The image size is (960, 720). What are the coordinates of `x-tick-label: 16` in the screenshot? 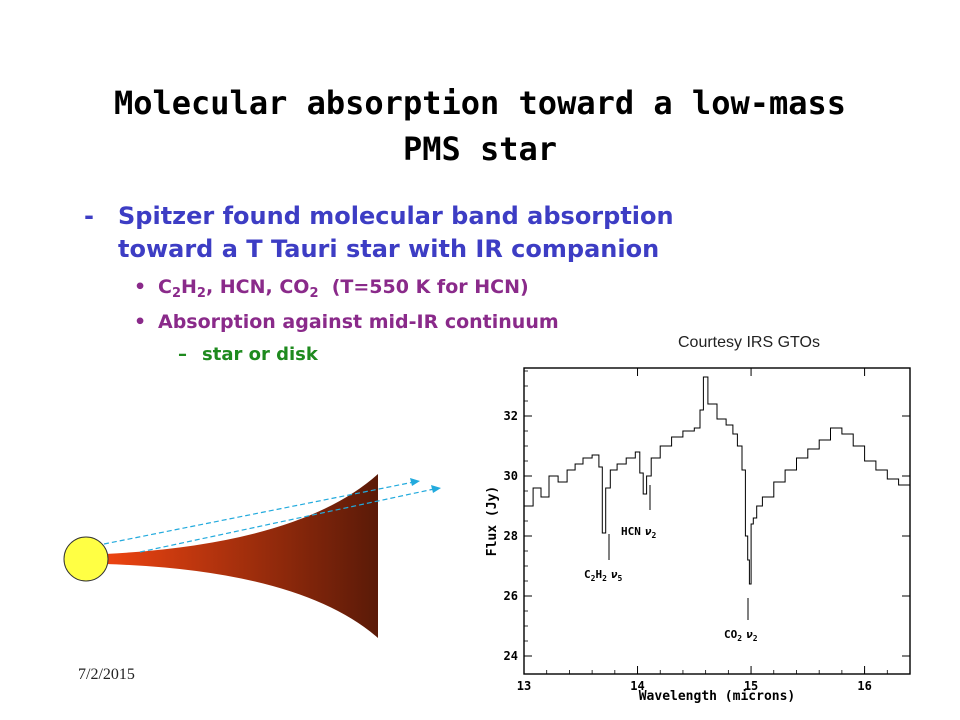 It's located at (864, 686).